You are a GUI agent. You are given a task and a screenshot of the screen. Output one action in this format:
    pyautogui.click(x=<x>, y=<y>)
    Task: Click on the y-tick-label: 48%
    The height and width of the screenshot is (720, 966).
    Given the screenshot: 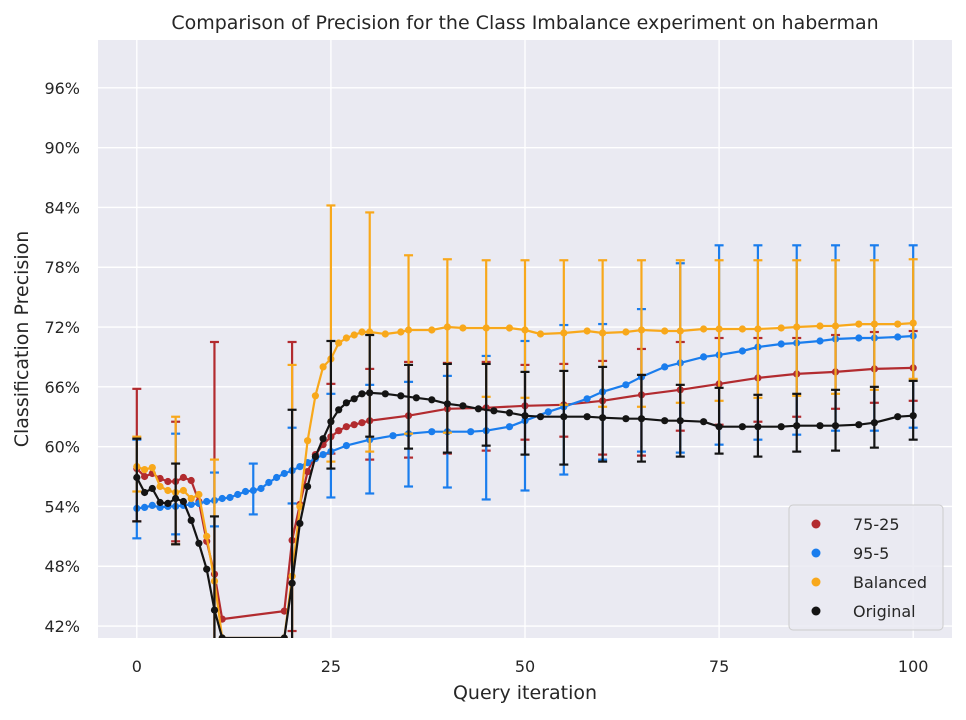 What is the action you would take?
    pyautogui.click(x=62, y=566)
    